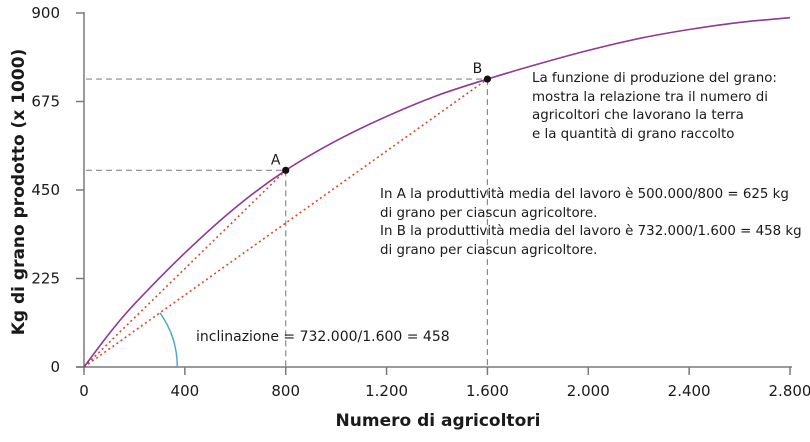 The width and height of the screenshot is (810, 442). What do you see at coordinates (789, 391) in the screenshot?
I see `x-tick-label: 2.800` at bounding box center [789, 391].